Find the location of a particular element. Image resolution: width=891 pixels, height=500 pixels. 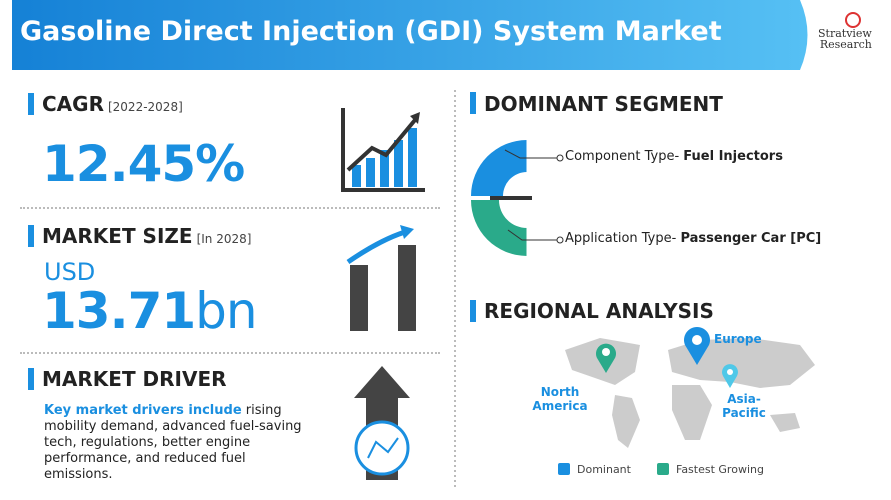

header-banner is located at coordinates (410, 35).